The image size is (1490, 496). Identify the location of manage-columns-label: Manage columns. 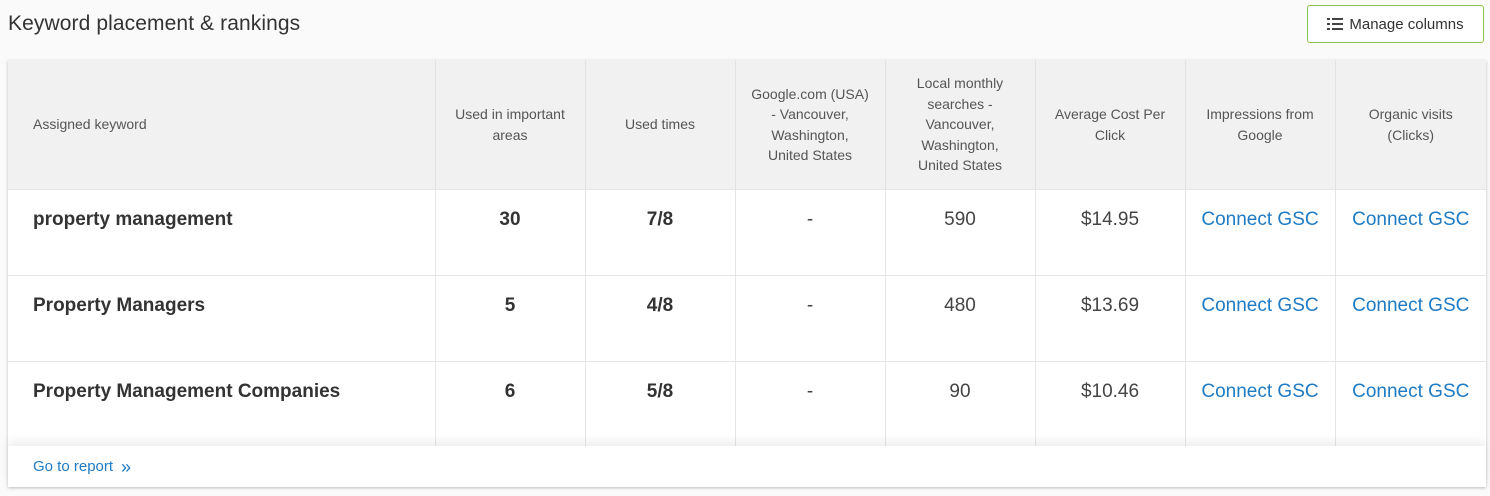
(1406, 24).